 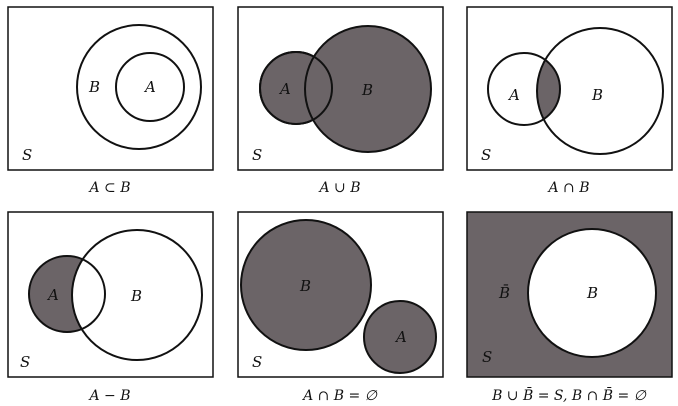 I want to click on panel-difference: A B S A − B, so click(x=110, y=307).